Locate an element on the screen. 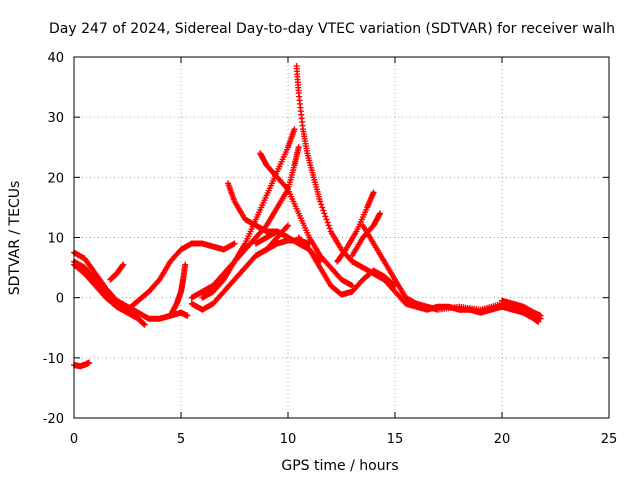  y-tick-label: 20 is located at coordinates (55, 178).